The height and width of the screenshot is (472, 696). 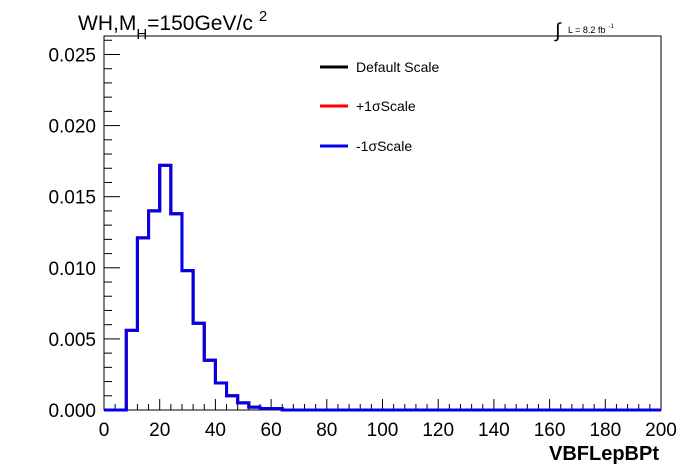 I want to click on y-tick-label: 0.015, so click(x=72, y=198).